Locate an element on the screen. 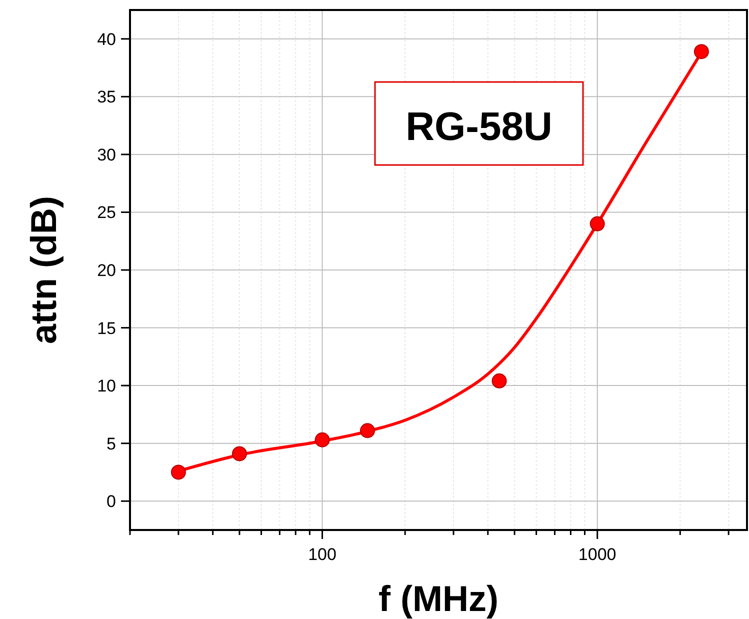 The width and height of the screenshot is (749, 619). y-tick-label: 40 is located at coordinates (106, 39).